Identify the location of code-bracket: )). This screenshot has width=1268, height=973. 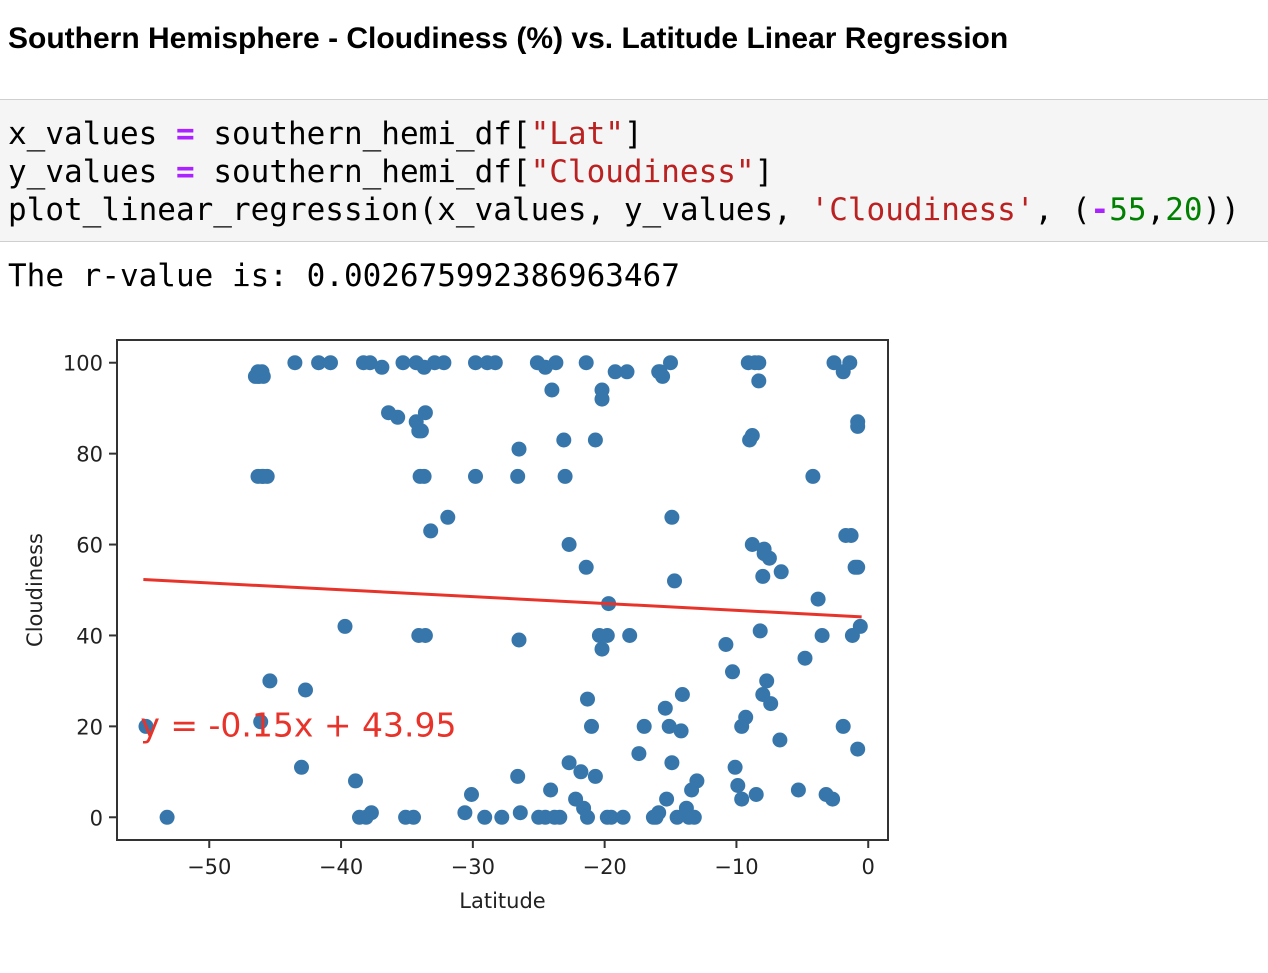
(1221, 210).